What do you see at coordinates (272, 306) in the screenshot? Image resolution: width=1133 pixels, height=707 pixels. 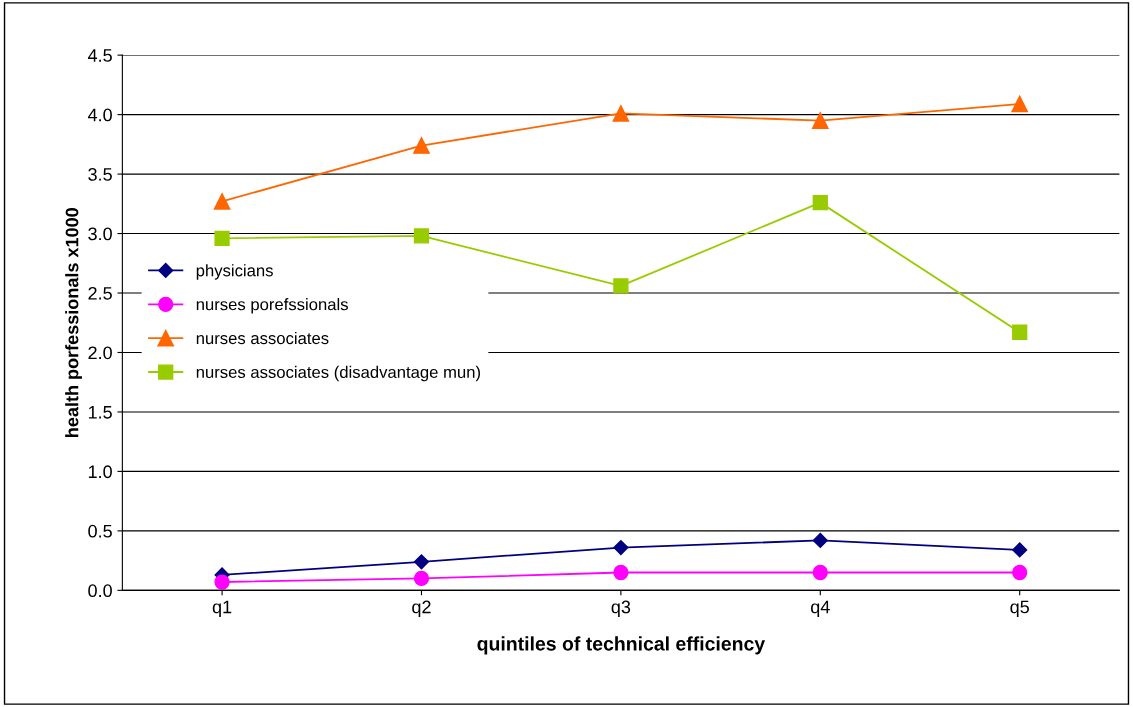 I see `legend-label: nurses porefssionals` at bounding box center [272, 306].